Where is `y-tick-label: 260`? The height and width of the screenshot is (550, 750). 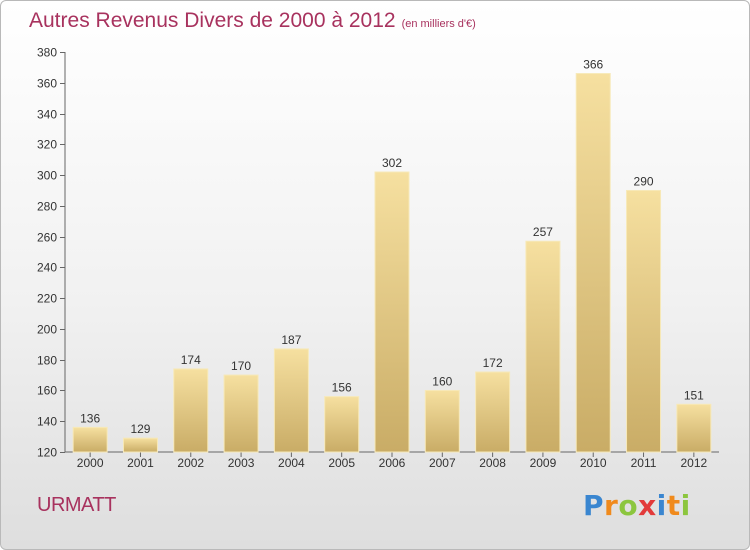
y-tick-label: 260 is located at coordinates (47, 238).